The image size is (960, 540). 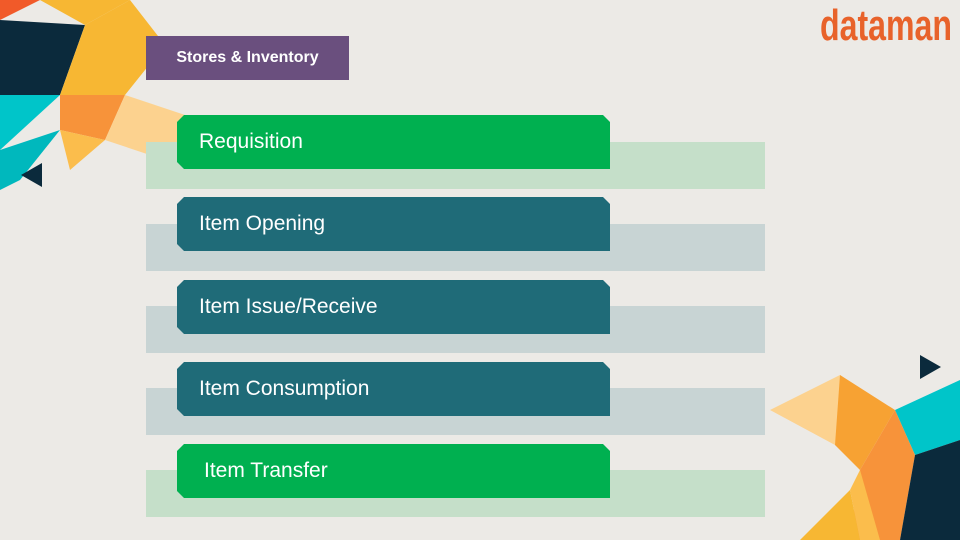 What do you see at coordinates (284, 388) in the screenshot?
I see `menu-item-label: Item Consumption` at bounding box center [284, 388].